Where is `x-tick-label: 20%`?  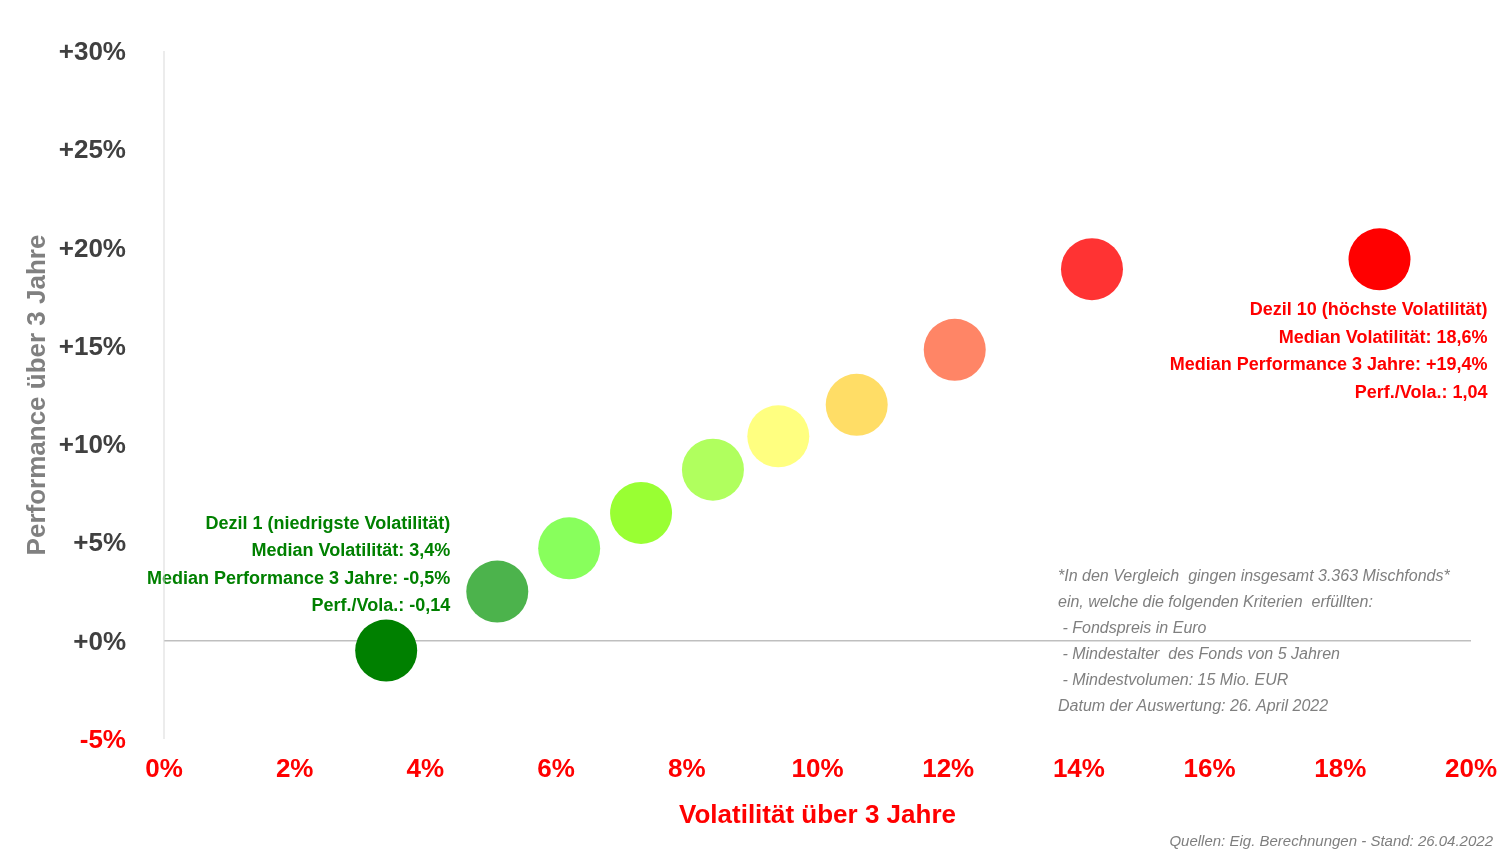
x-tick-label: 20% is located at coordinates (1471, 768).